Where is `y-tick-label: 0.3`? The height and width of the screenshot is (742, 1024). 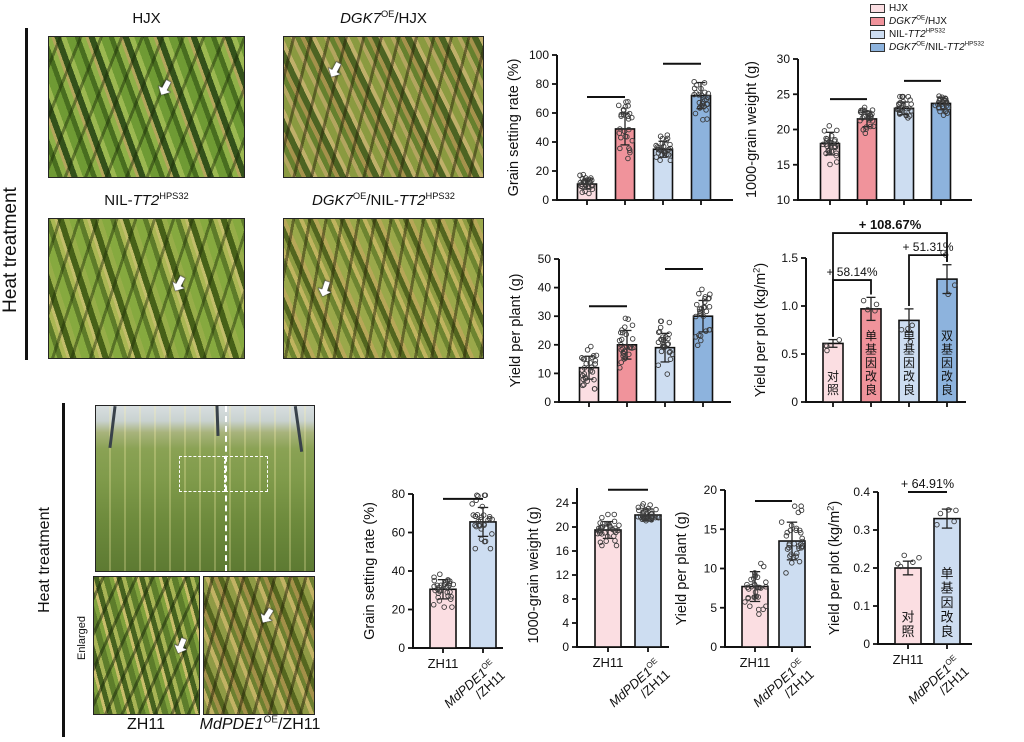
y-tick-label: 0.3 is located at coordinates (861, 530).